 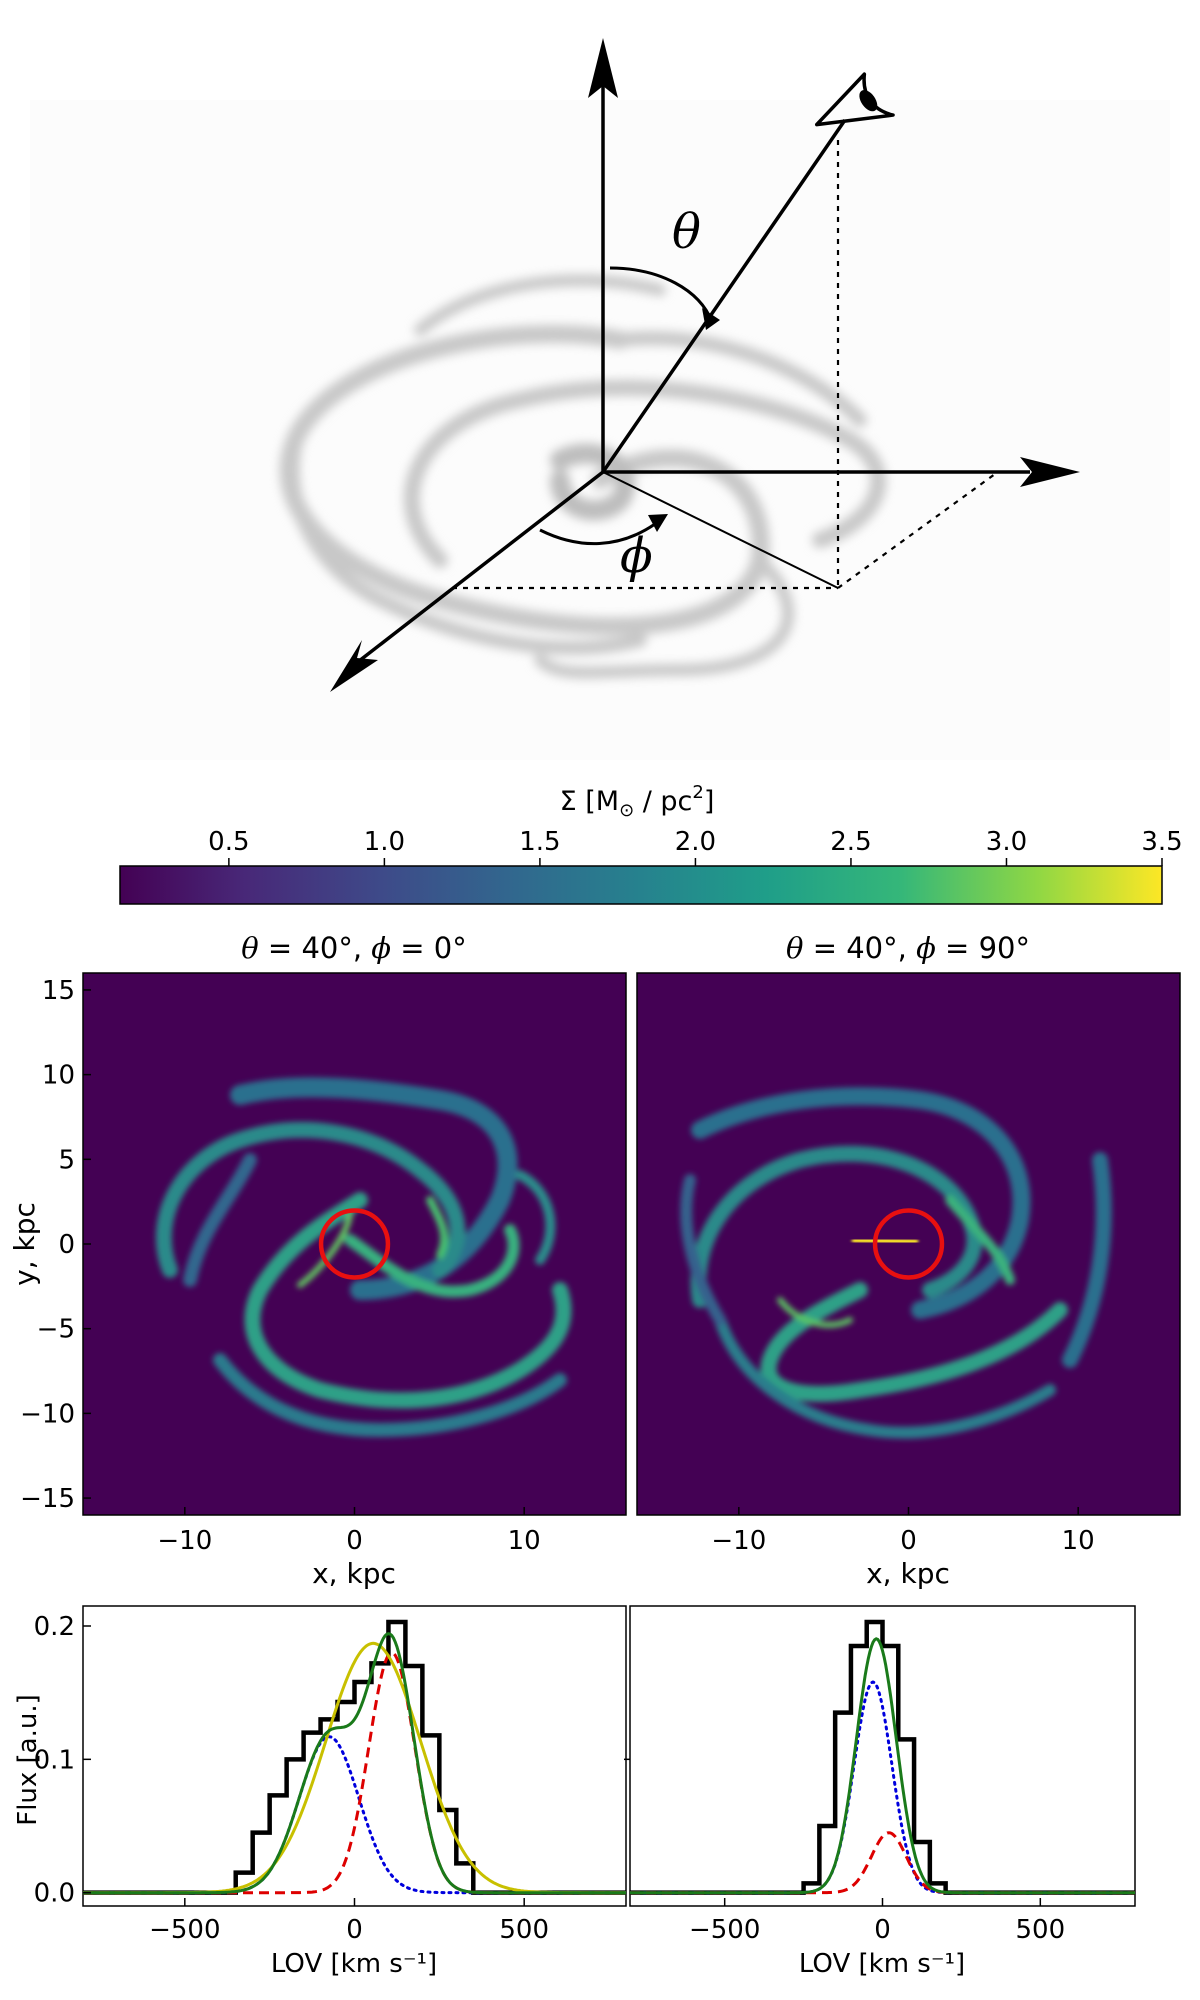 I want to click on left-map-ticks: −10 0 10 15 10 5 0 −5 −10 −15, so click(x=280, y=1266).